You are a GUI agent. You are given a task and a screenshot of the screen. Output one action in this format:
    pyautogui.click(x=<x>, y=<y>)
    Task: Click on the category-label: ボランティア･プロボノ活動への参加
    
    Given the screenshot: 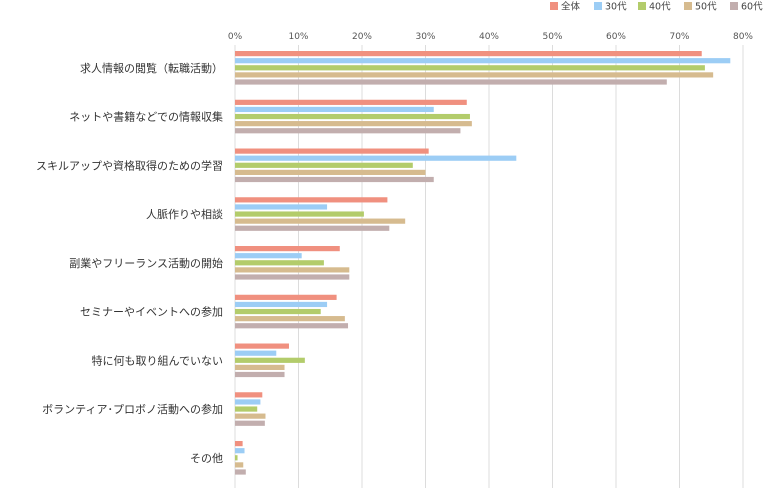 What is the action you would take?
    pyautogui.click(x=132, y=409)
    